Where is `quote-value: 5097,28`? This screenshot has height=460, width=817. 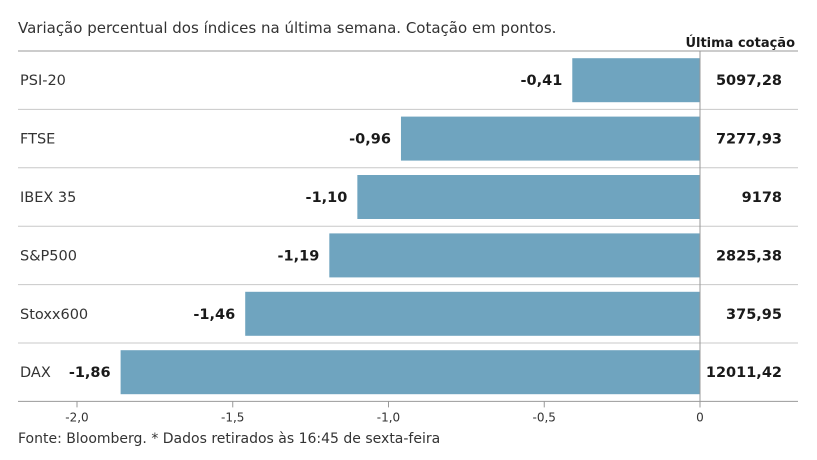
quote-value: 5097,28 is located at coordinates (749, 81).